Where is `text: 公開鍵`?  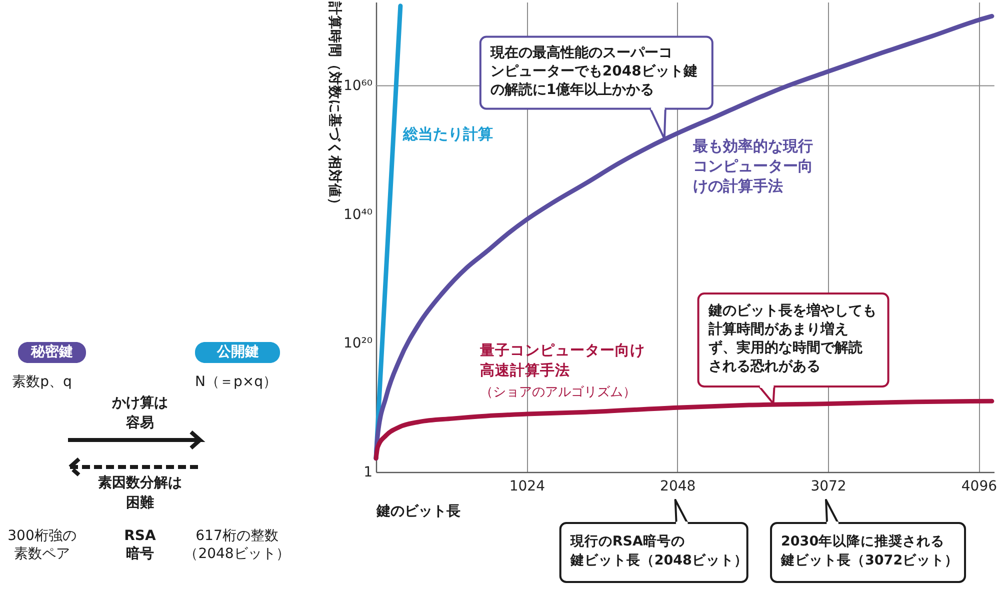 text: 公開鍵 is located at coordinates (237, 352).